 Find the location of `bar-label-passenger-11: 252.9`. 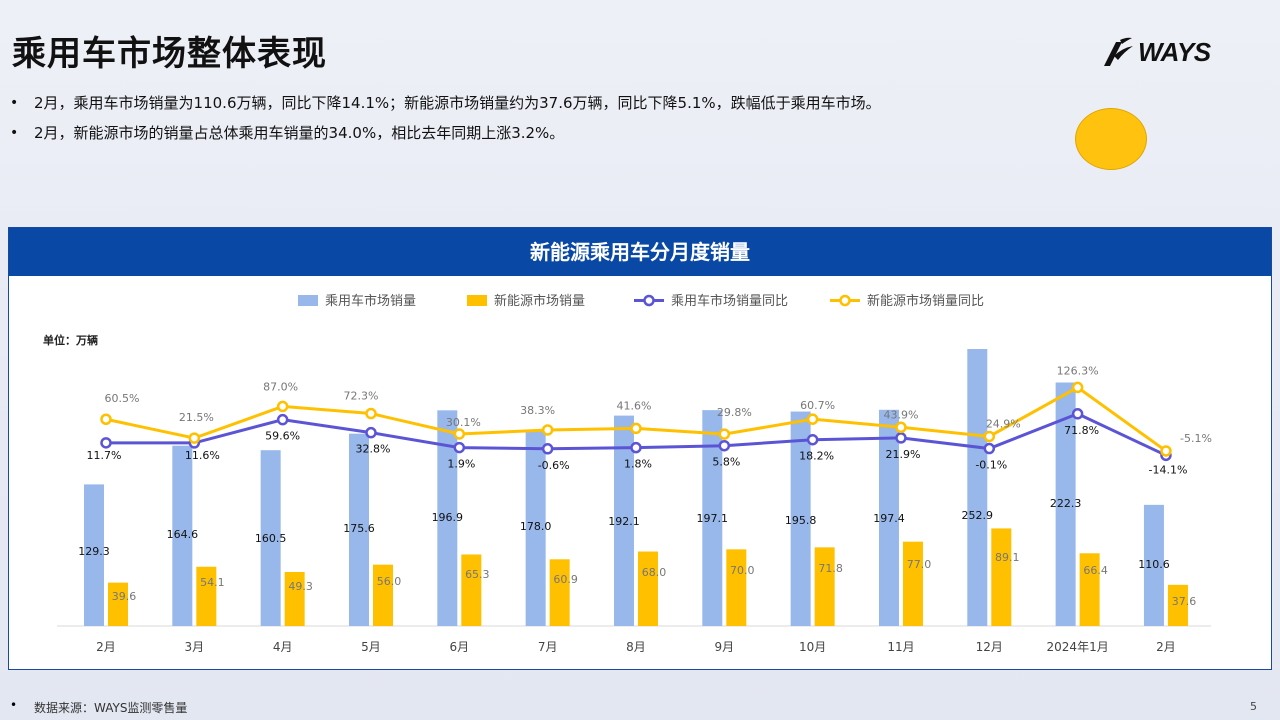

bar-label-passenger-11: 252.9 is located at coordinates (978, 515).